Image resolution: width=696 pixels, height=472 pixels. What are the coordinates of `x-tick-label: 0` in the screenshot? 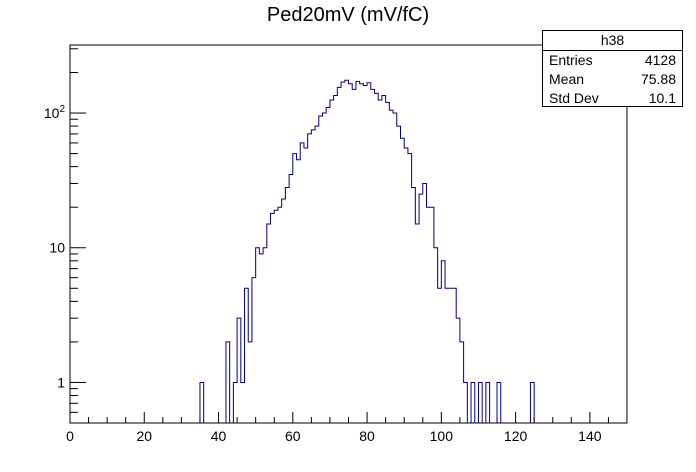 It's located at (70, 436).